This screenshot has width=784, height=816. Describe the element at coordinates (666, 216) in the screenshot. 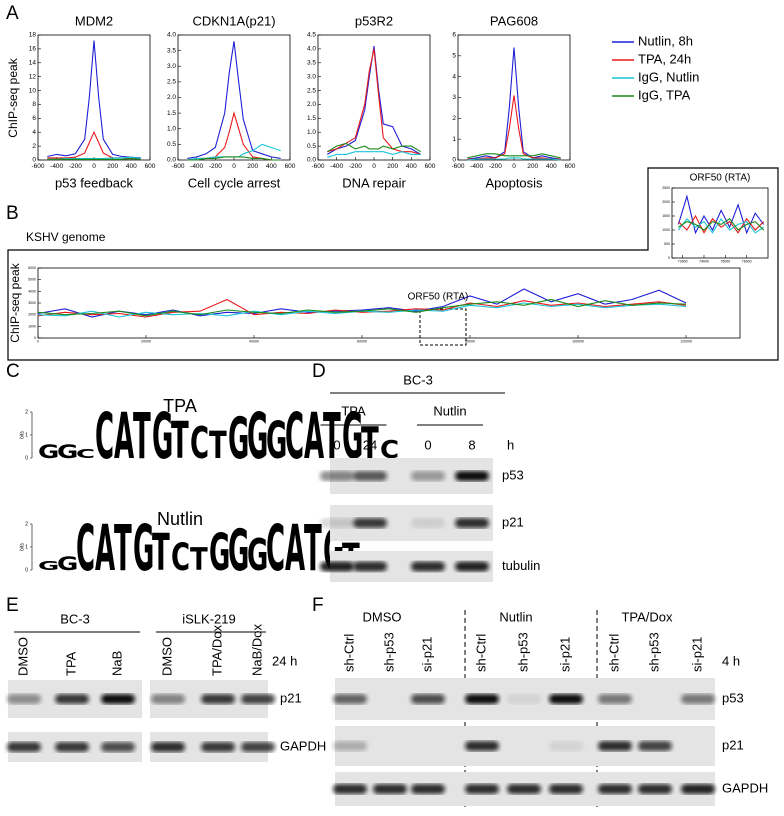

I see `y-tick-label: 1500` at that location.